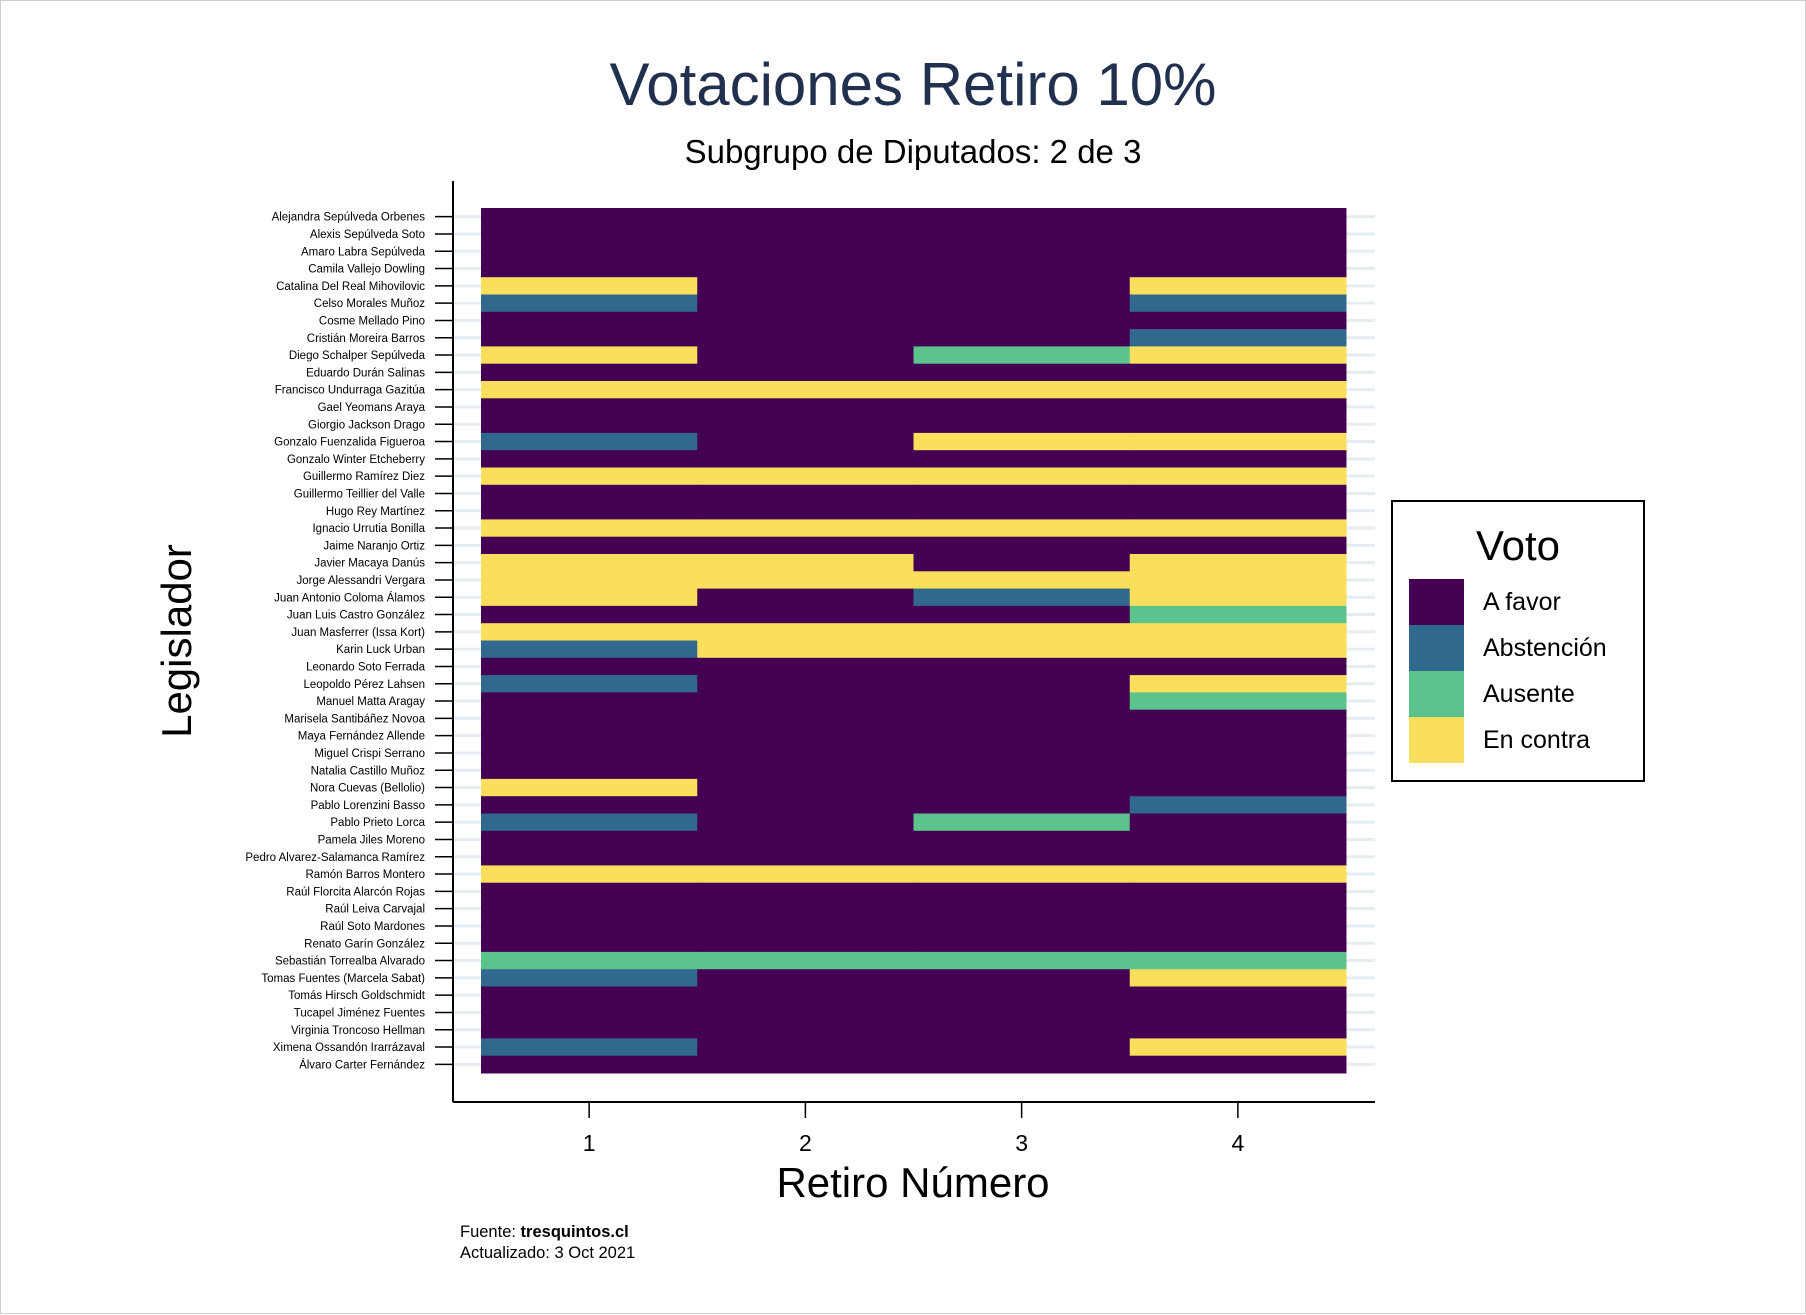 The image size is (1806, 1315). Describe the element at coordinates (912, 1182) in the screenshot. I see `x-axis-title: Retiro Número` at that location.